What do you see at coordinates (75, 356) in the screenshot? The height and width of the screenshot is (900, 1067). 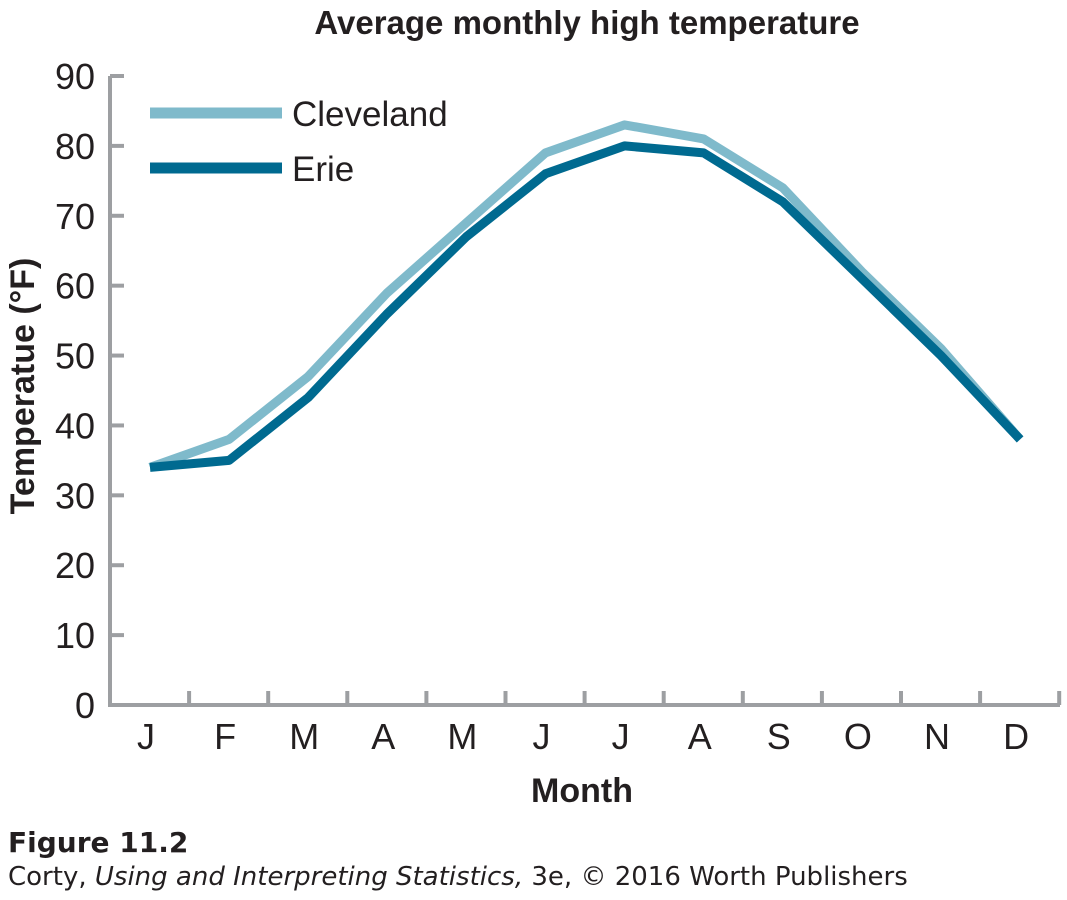 I see `y-tick-label: 50` at bounding box center [75, 356].